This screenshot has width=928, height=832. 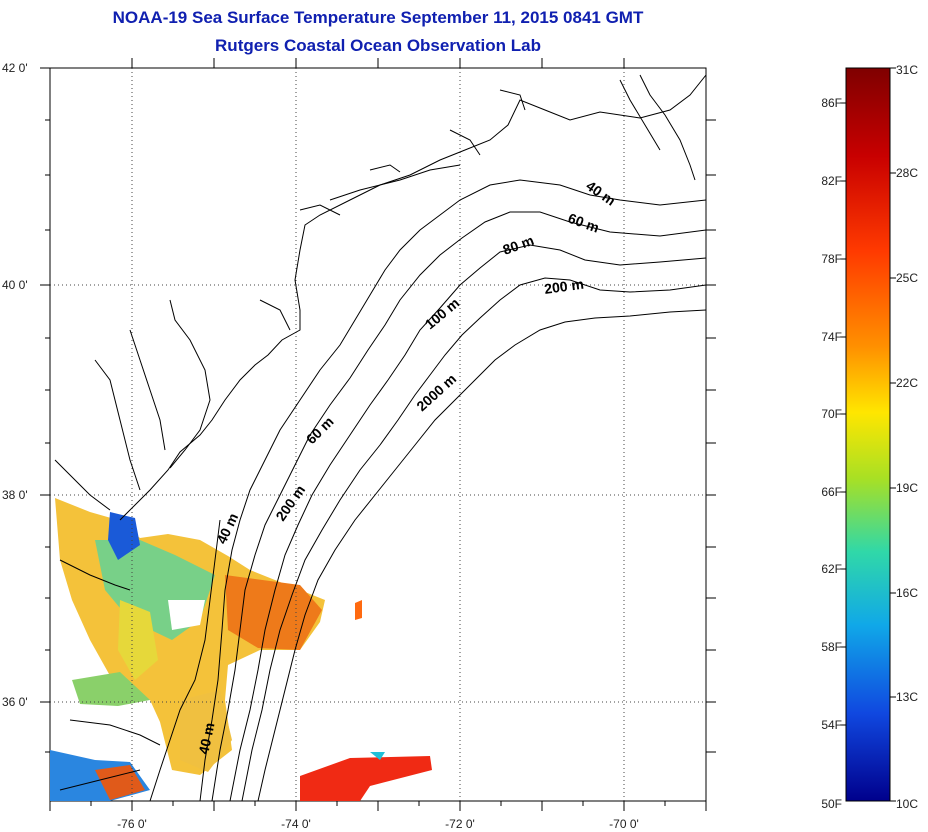 What do you see at coordinates (831, 337) in the screenshot?
I see `colorbar-f-label-74: 74F` at bounding box center [831, 337].